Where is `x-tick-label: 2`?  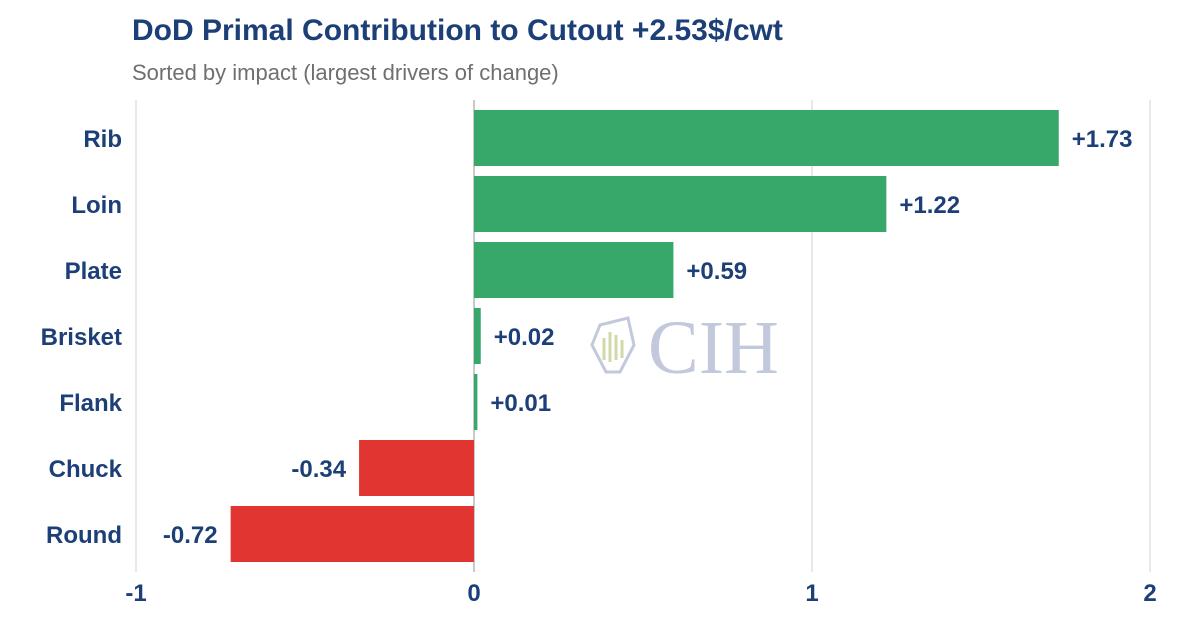 x-tick-label: 2 is located at coordinates (1149, 593).